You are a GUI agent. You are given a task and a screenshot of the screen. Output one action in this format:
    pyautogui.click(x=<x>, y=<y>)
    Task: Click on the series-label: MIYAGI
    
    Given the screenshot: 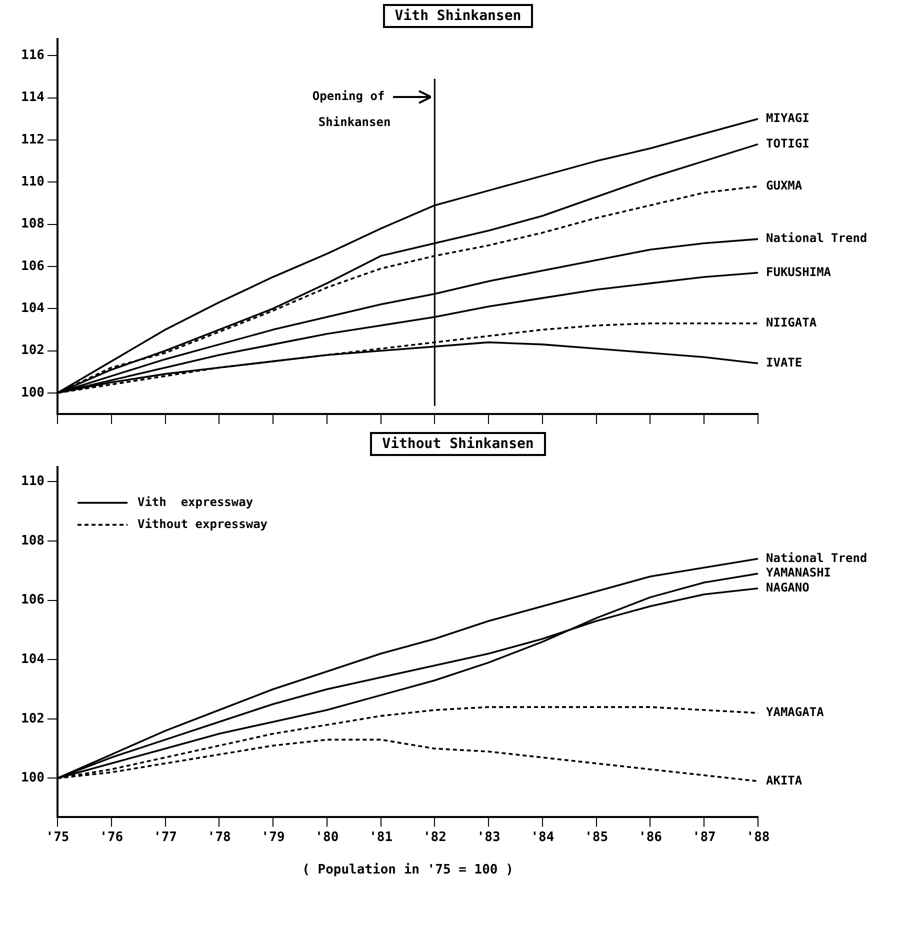 What is the action you would take?
    pyautogui.click(x=788, y=118)
    